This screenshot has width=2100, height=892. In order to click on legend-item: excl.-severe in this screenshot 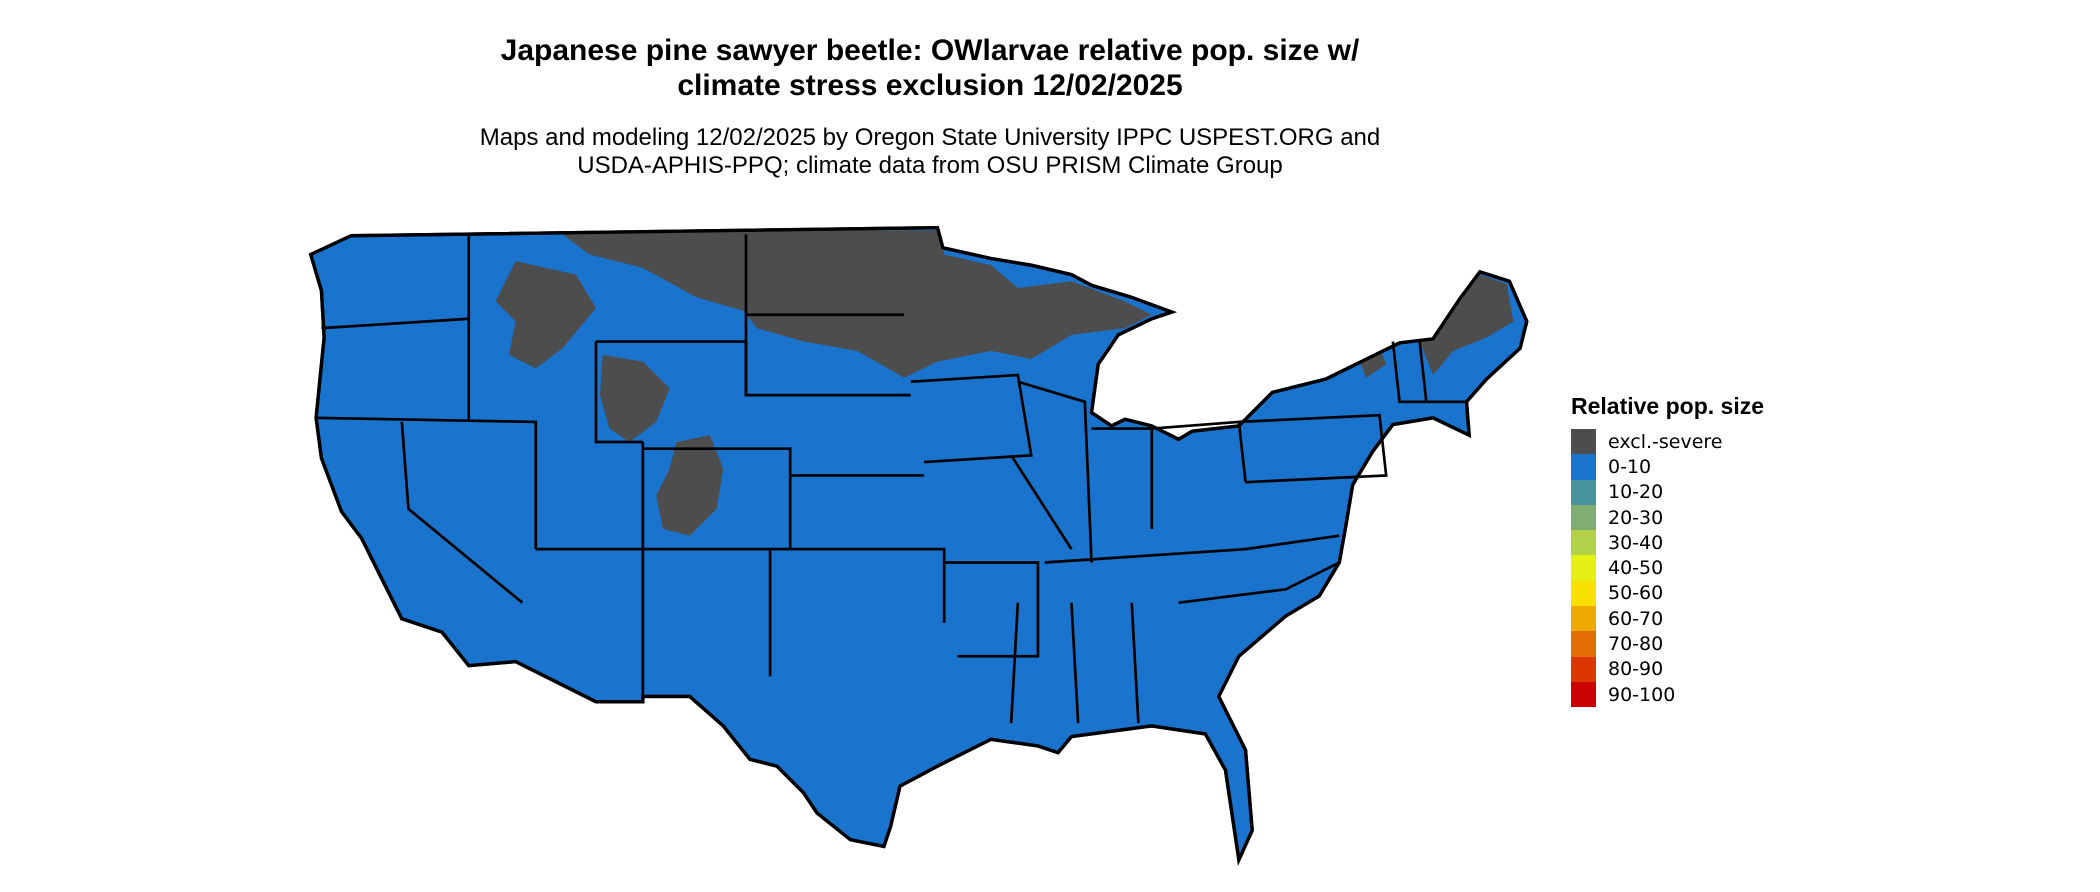, I will do `click(1667, 442)`.